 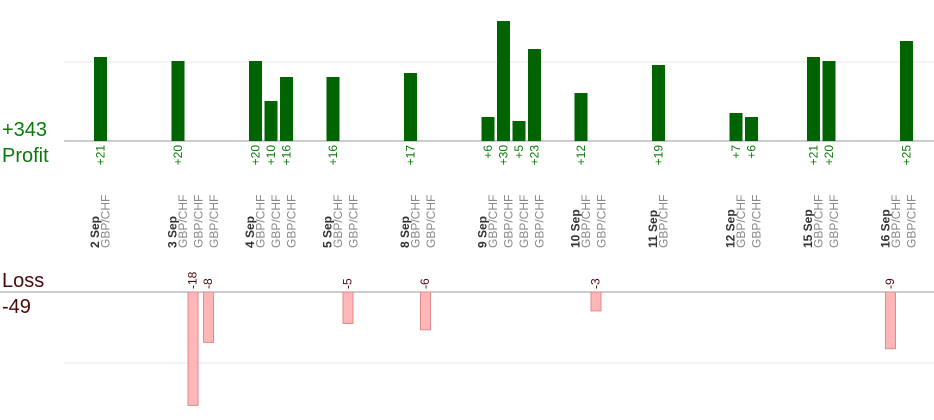 What do you see at coordinates (808, 228) in the screenshot?
I see `date-label: 15 Sep` at bounding box center [808, 228].